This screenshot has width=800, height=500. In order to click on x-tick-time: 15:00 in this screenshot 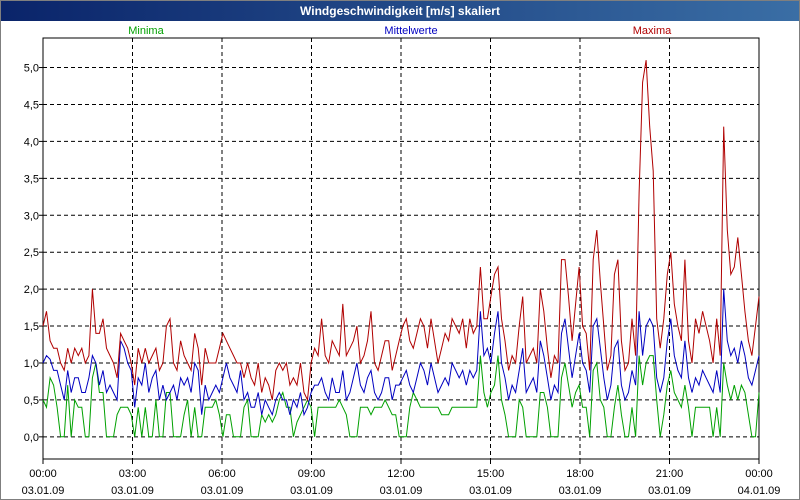, I will do `click(491, 474)`.